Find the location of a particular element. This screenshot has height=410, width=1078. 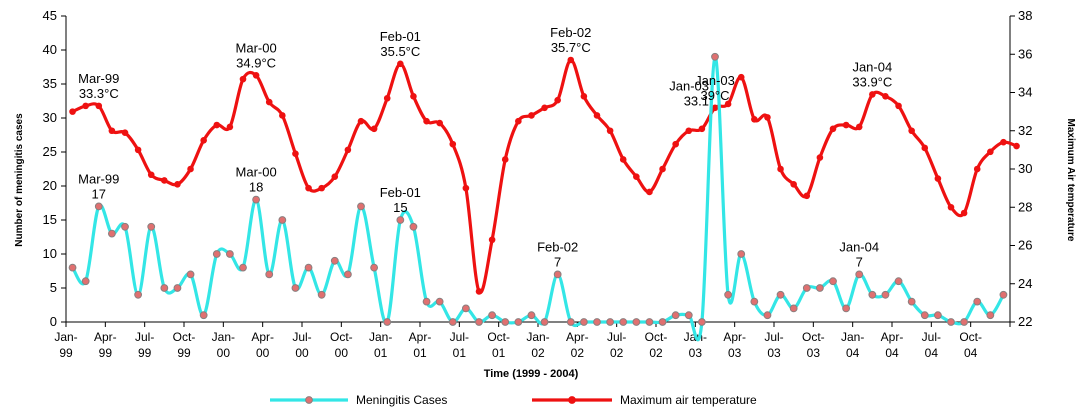

y-tick-label-left: 25 is located at coordinates (50, 151).